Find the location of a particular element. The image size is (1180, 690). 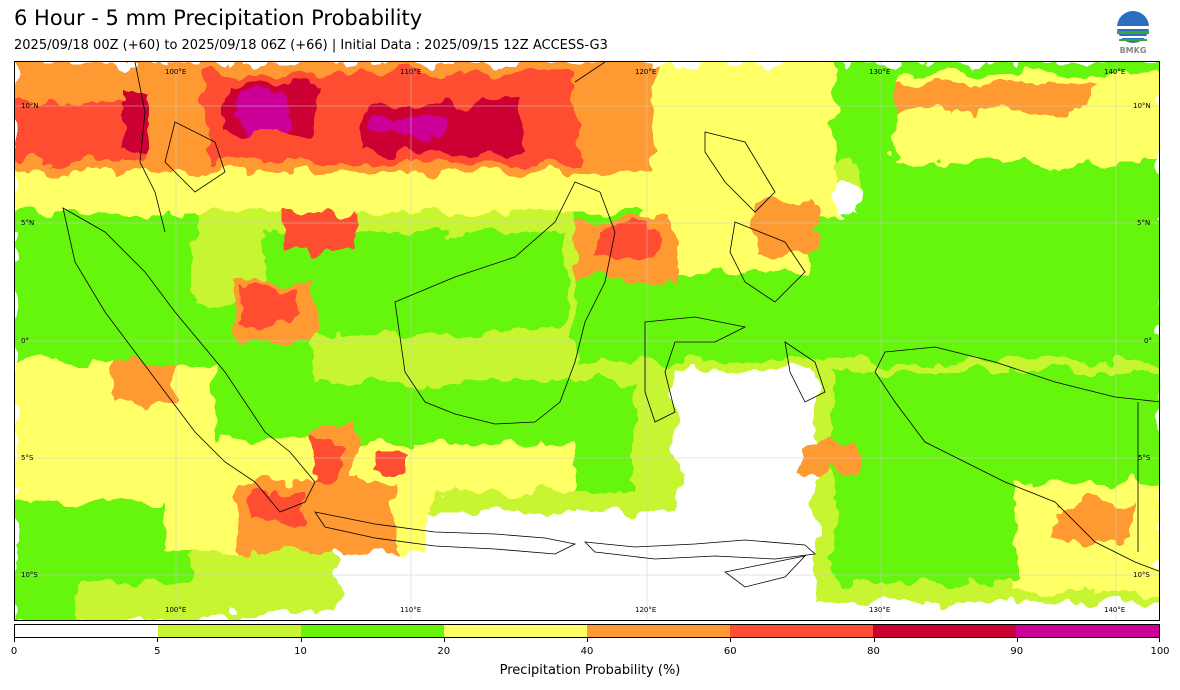

colorbar-tick-label: 5 is located at coordinates (157, 651).